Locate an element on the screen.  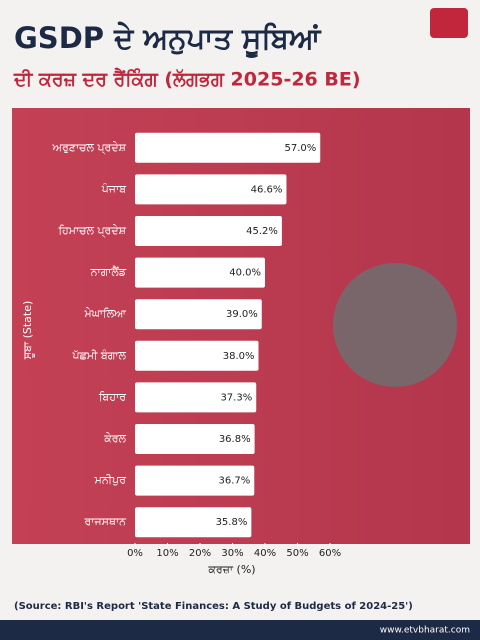
value-label: 39.0% is located at coordinates (242, 314).